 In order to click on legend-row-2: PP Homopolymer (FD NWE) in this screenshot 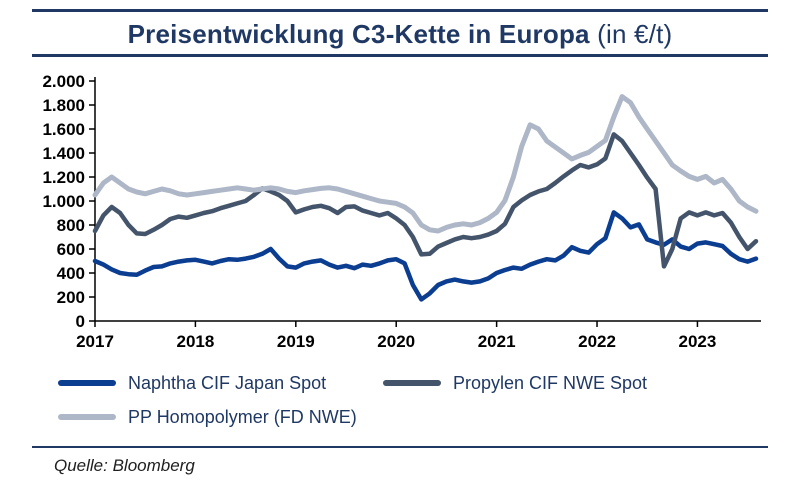, I will do `click(429, 417)`.